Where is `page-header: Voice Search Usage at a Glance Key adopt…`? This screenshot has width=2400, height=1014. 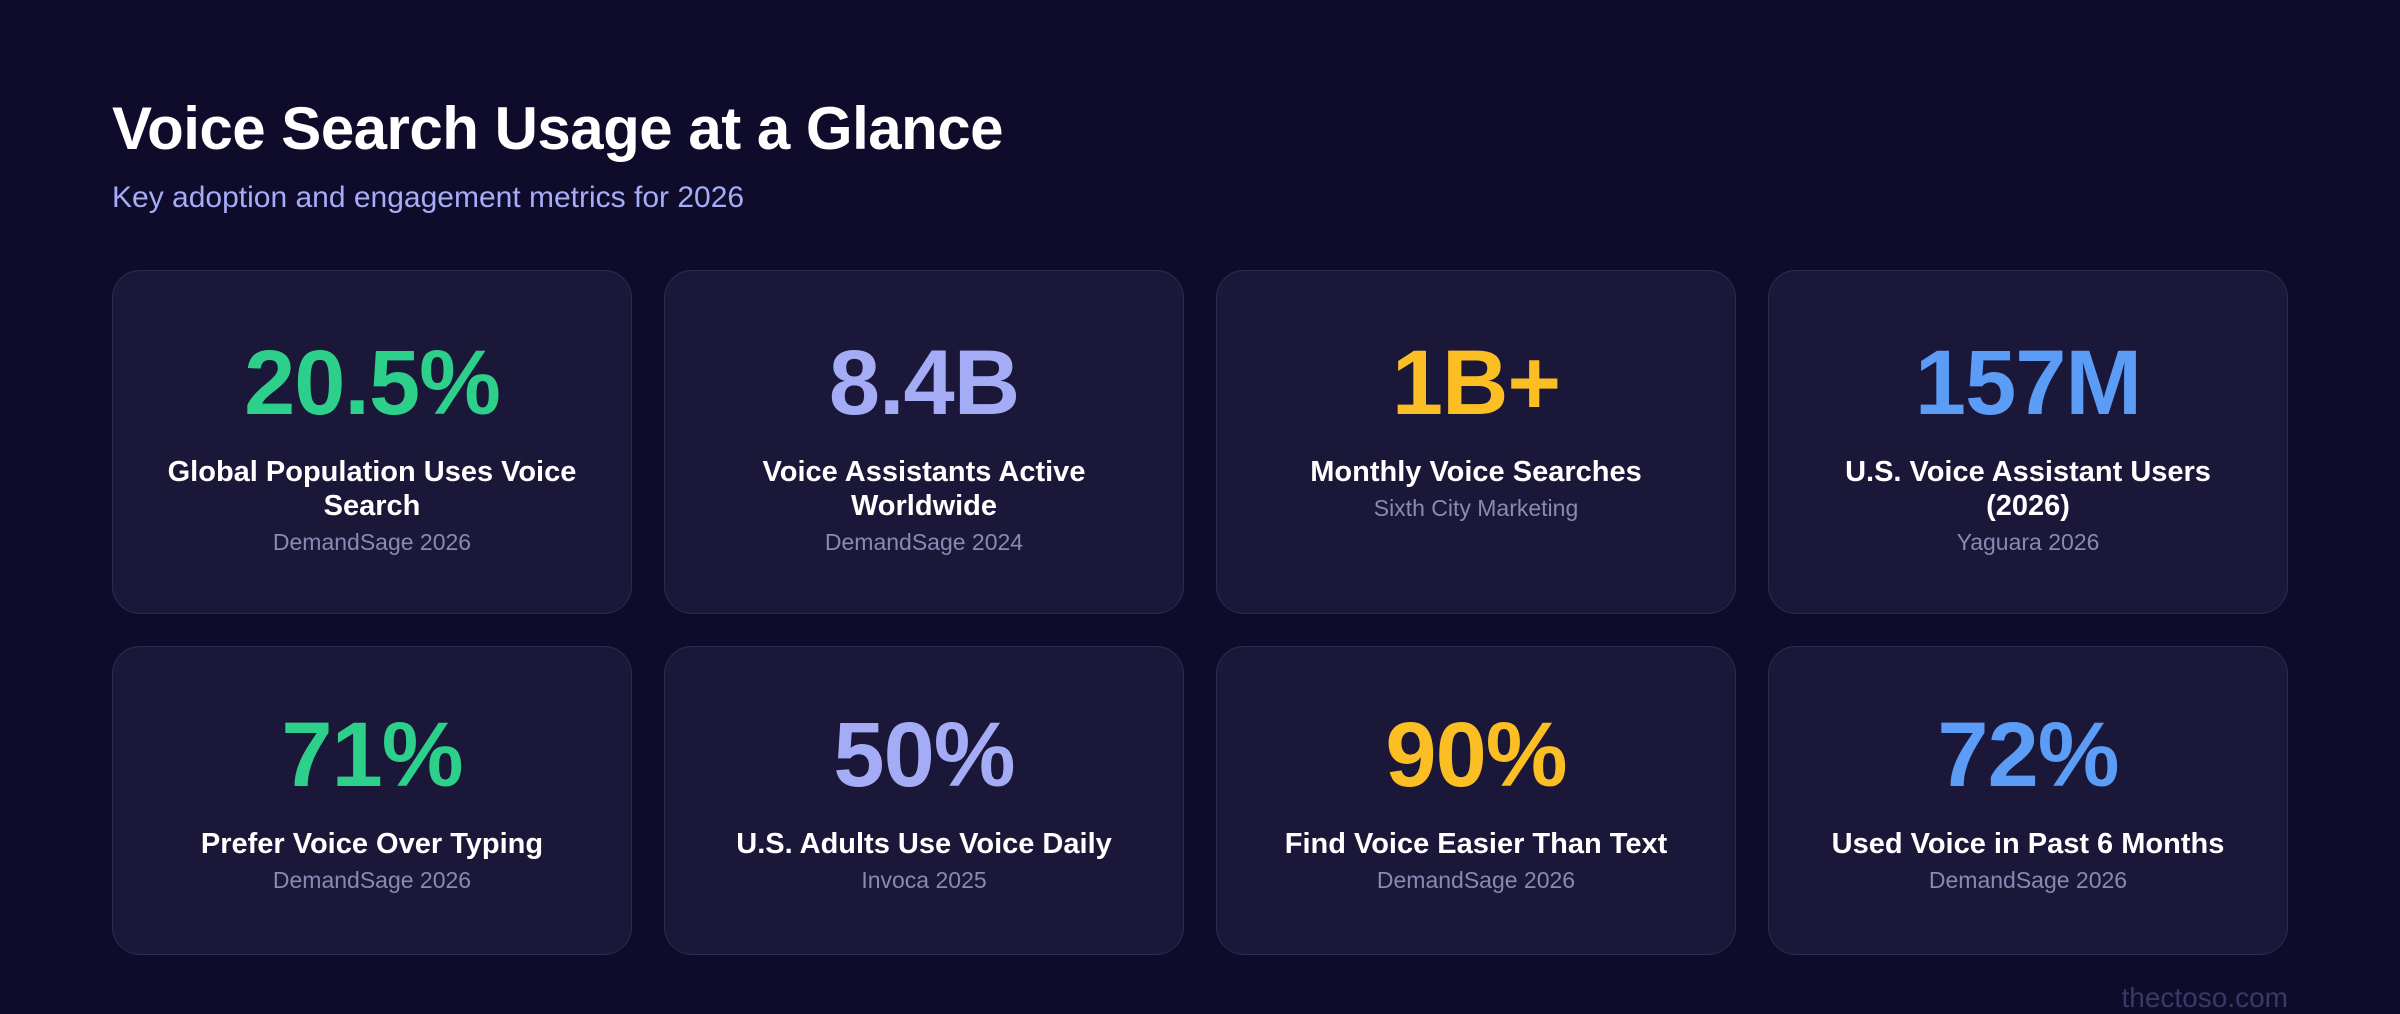 page-header: Voice Search Usage at a Glance Key adopt… is located at coordinates (558, 155).